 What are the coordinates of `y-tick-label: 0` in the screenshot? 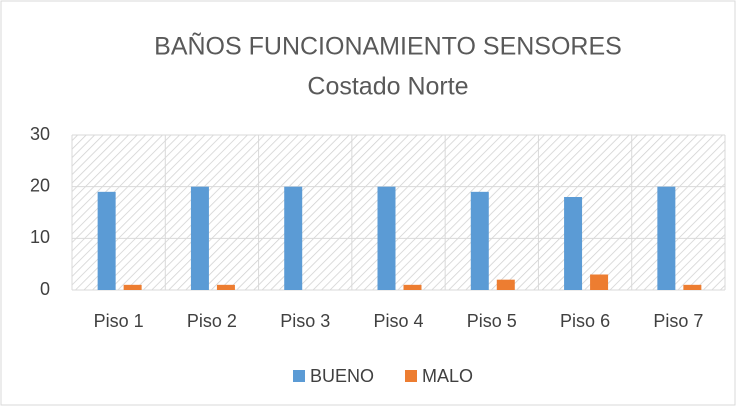 It's located at (45, 289).